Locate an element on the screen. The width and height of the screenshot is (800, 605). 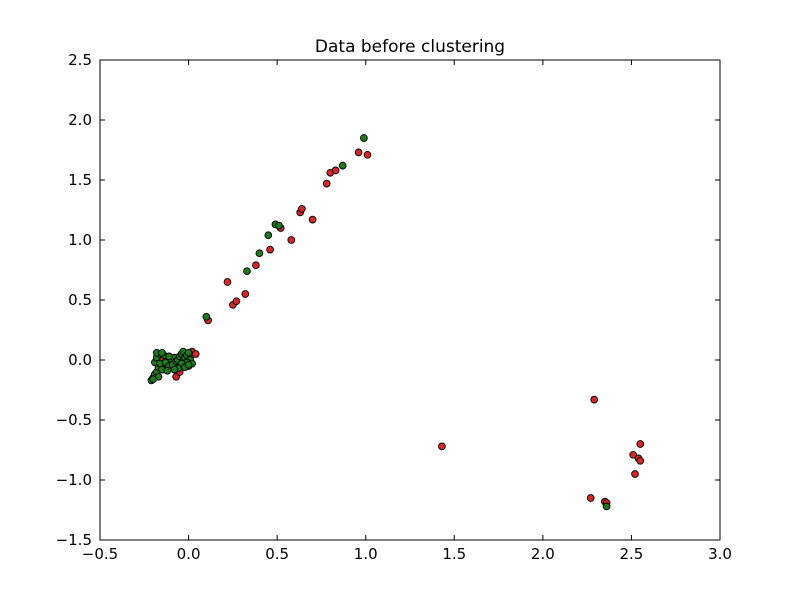
y-tick-label: −1.0 is located at coordinates (74, 480).